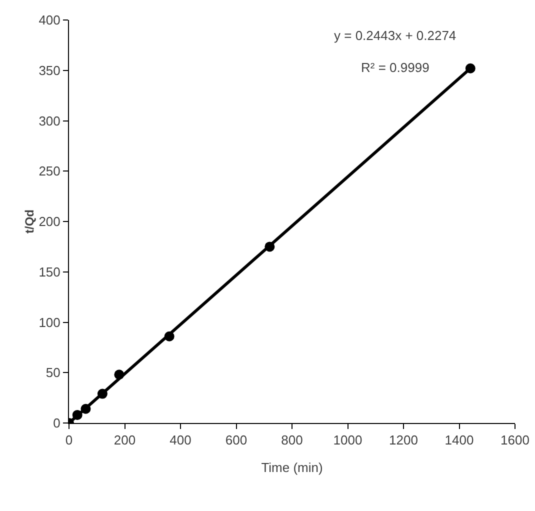 Image resolution: width=535 pixels, height=511 pixels. What do you see at coordinates (347, 440) in the screenshot?
I see `x-tick-label: 1000` at bounding box center [347, 440].